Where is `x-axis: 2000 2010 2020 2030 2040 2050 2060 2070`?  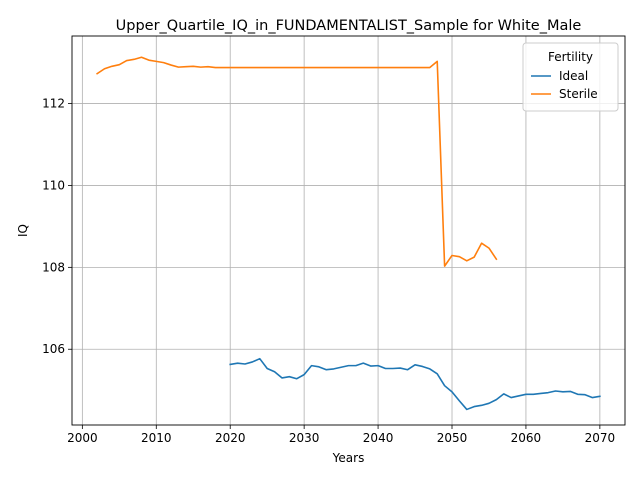
x-axis: 2000 2010 2020 2030 2040 2050 2060 2070 is located at coordinates (341, 435).